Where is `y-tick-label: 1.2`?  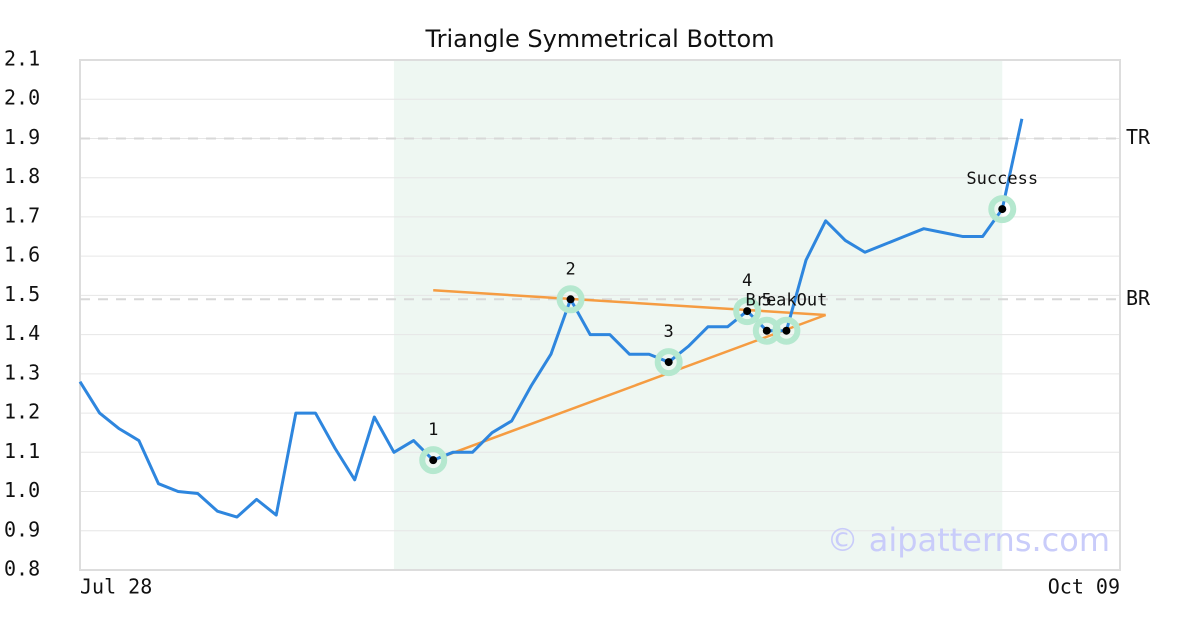 y-tick-label: 1.2 is located at coordinates (22, 412).